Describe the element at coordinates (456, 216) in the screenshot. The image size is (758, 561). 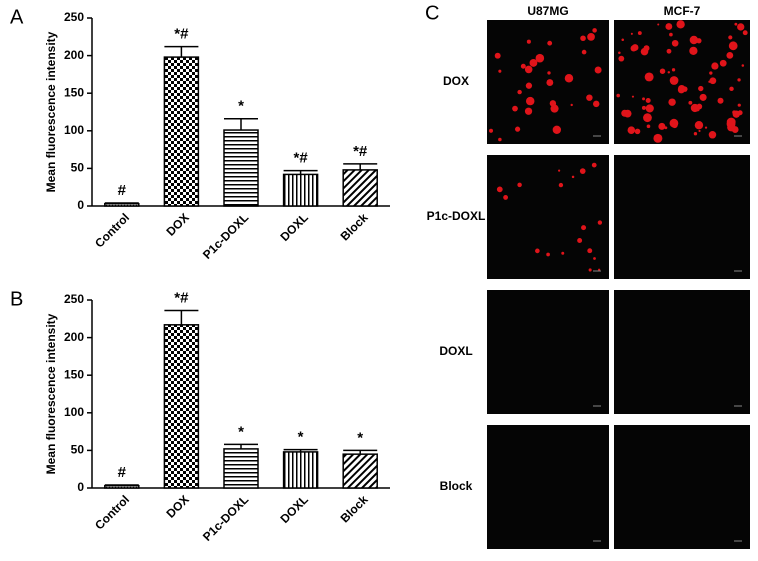
I see `row-label: P1c-DOXL` at that location.